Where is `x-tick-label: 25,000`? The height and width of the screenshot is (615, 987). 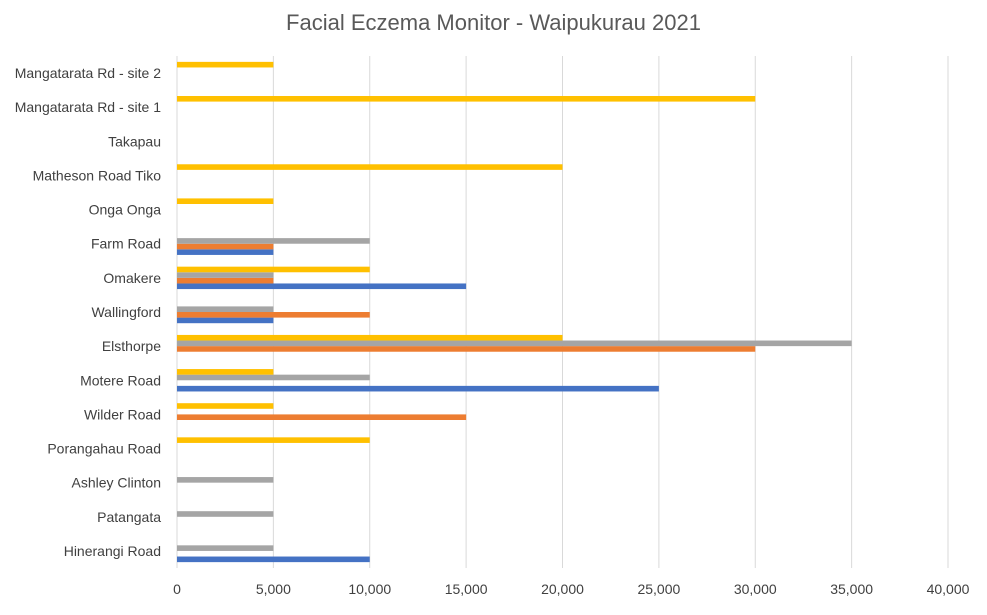 x-tick-label: 25,000 is located at coordinates (658, 589).